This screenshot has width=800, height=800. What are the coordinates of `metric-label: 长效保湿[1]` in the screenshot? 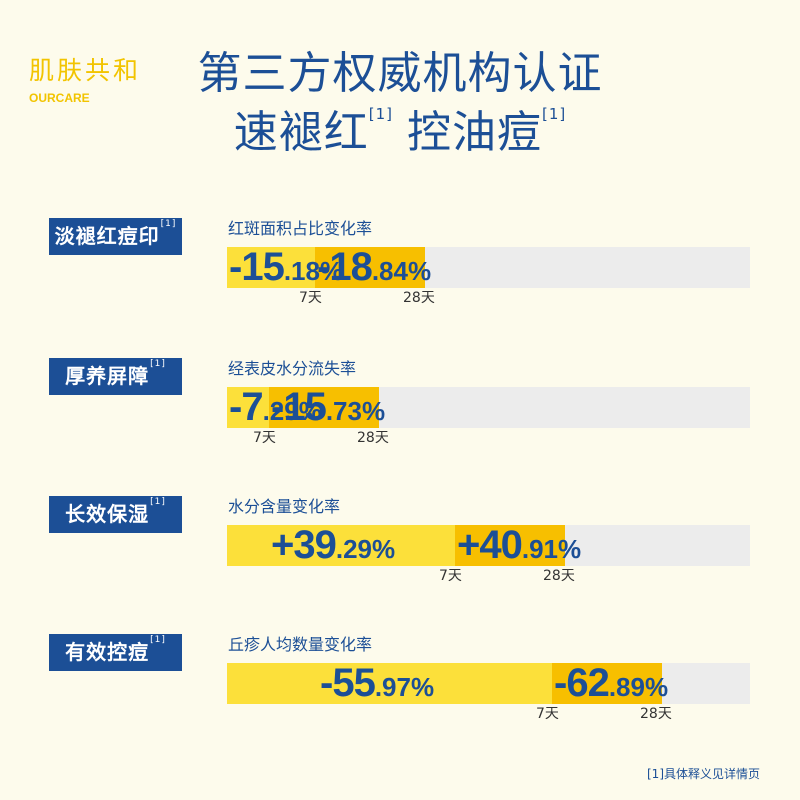 It's located at (115, 514).